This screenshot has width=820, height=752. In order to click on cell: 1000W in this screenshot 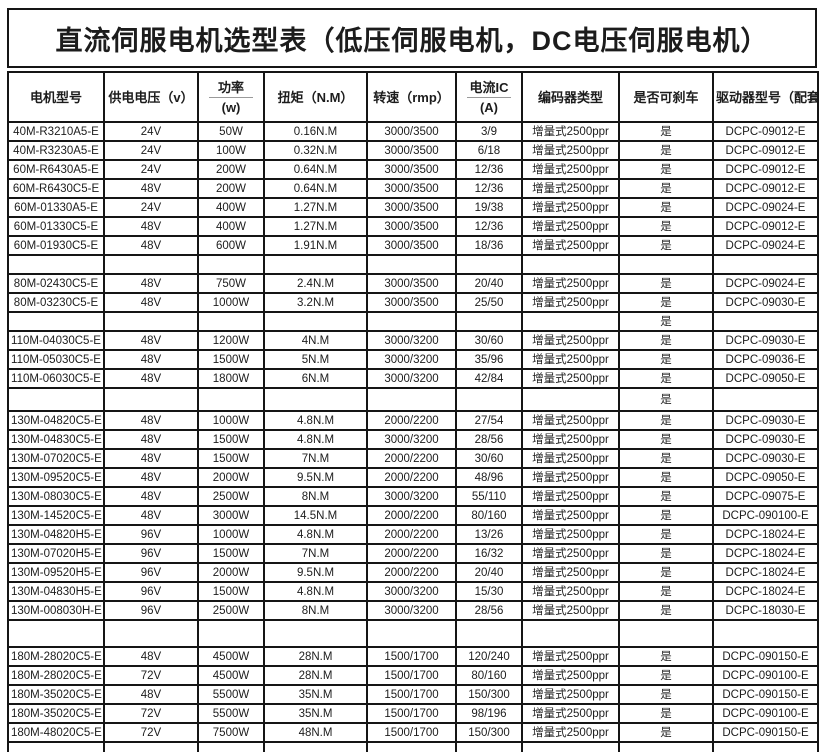, I will do `click(231, 420)`.